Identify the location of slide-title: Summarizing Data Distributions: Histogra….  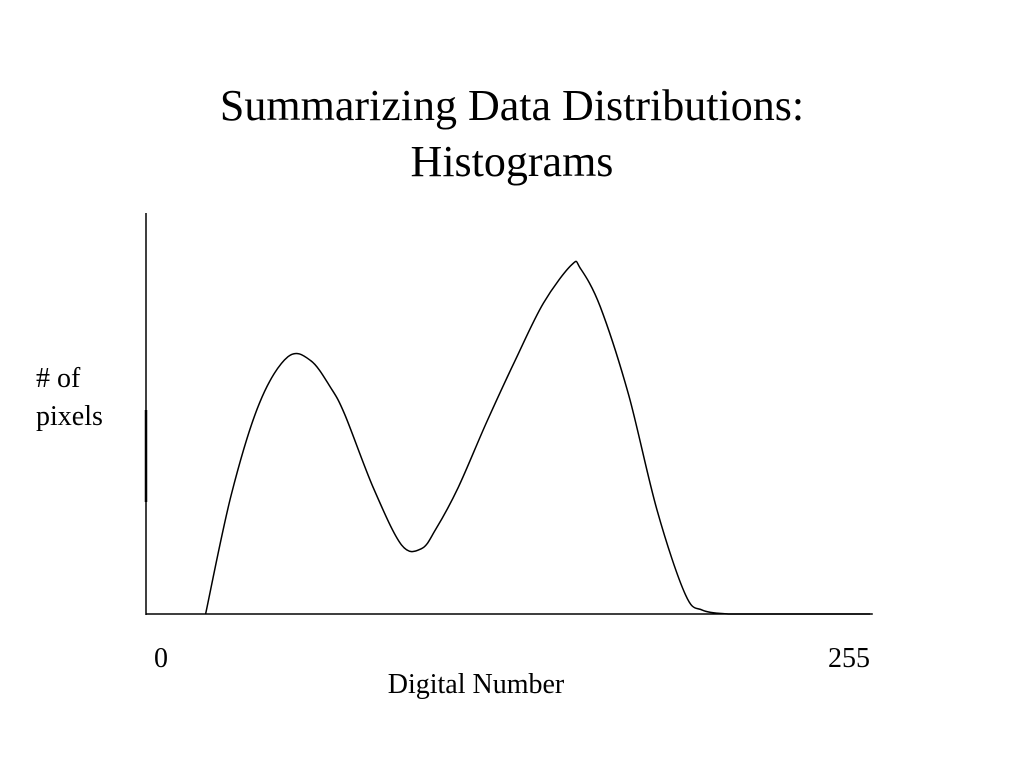
(512, 134).